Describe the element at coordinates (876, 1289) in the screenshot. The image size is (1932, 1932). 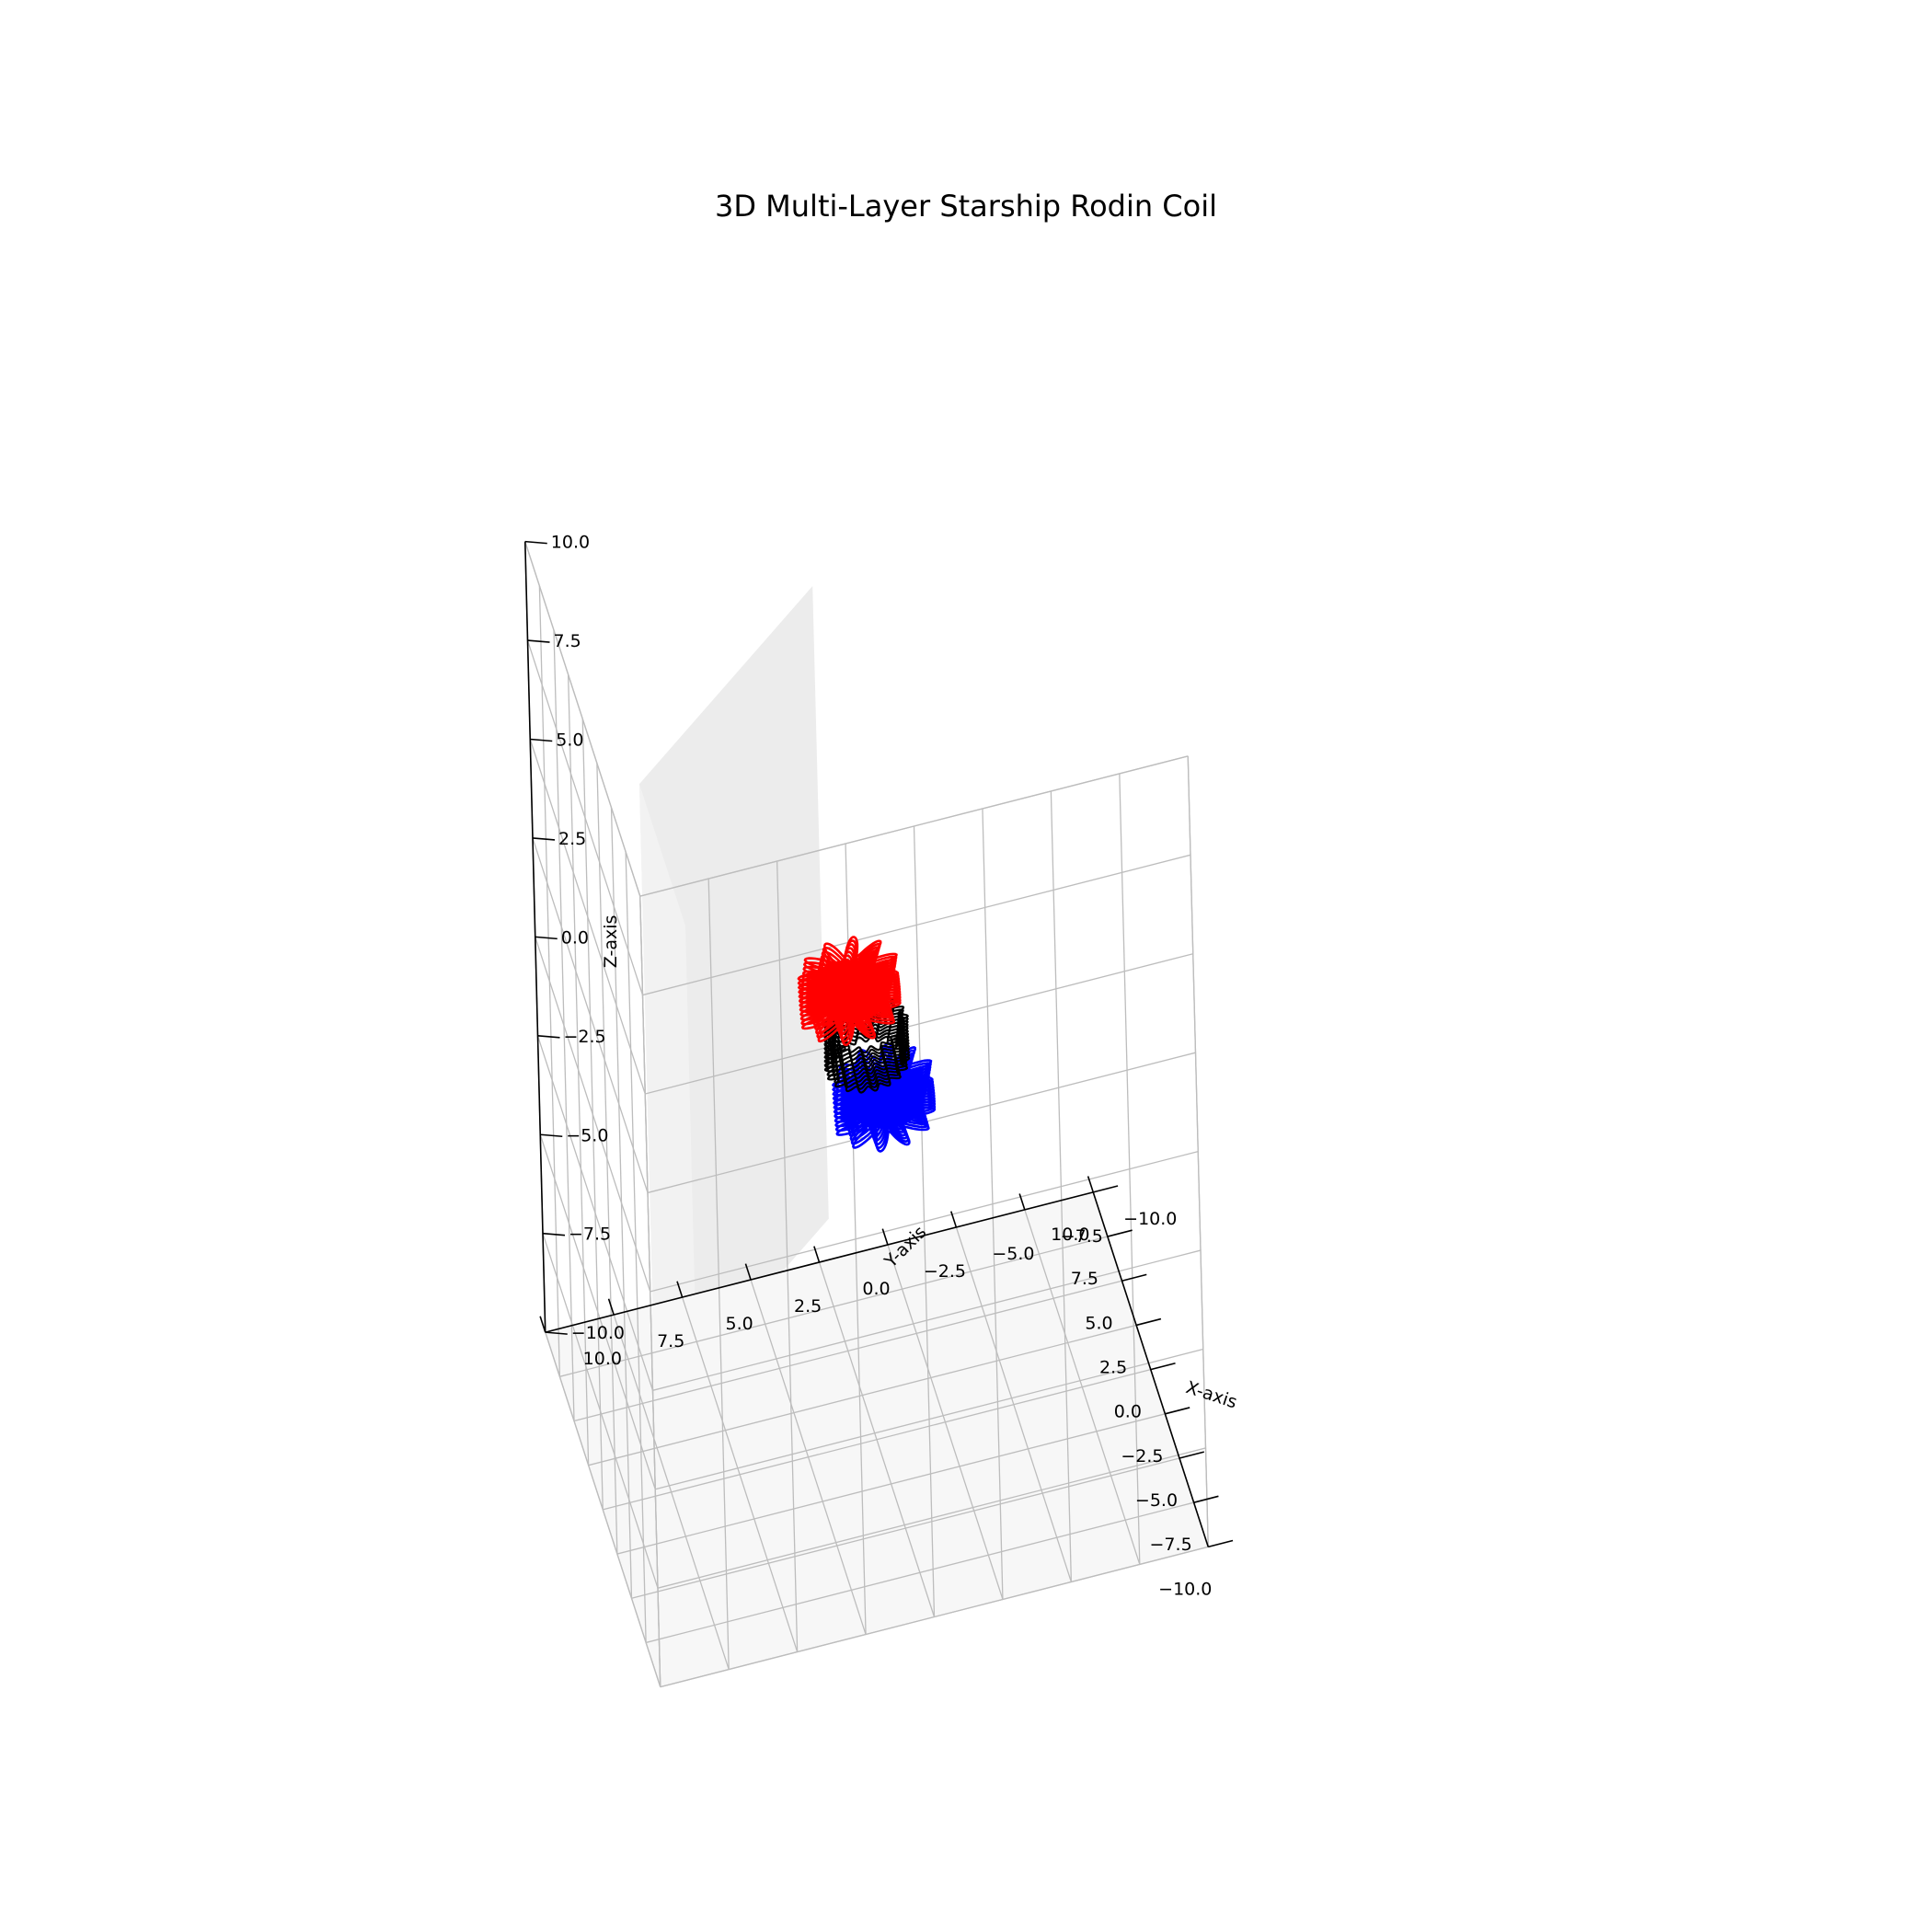
I see `y-tick-label: 0.0` at that location.